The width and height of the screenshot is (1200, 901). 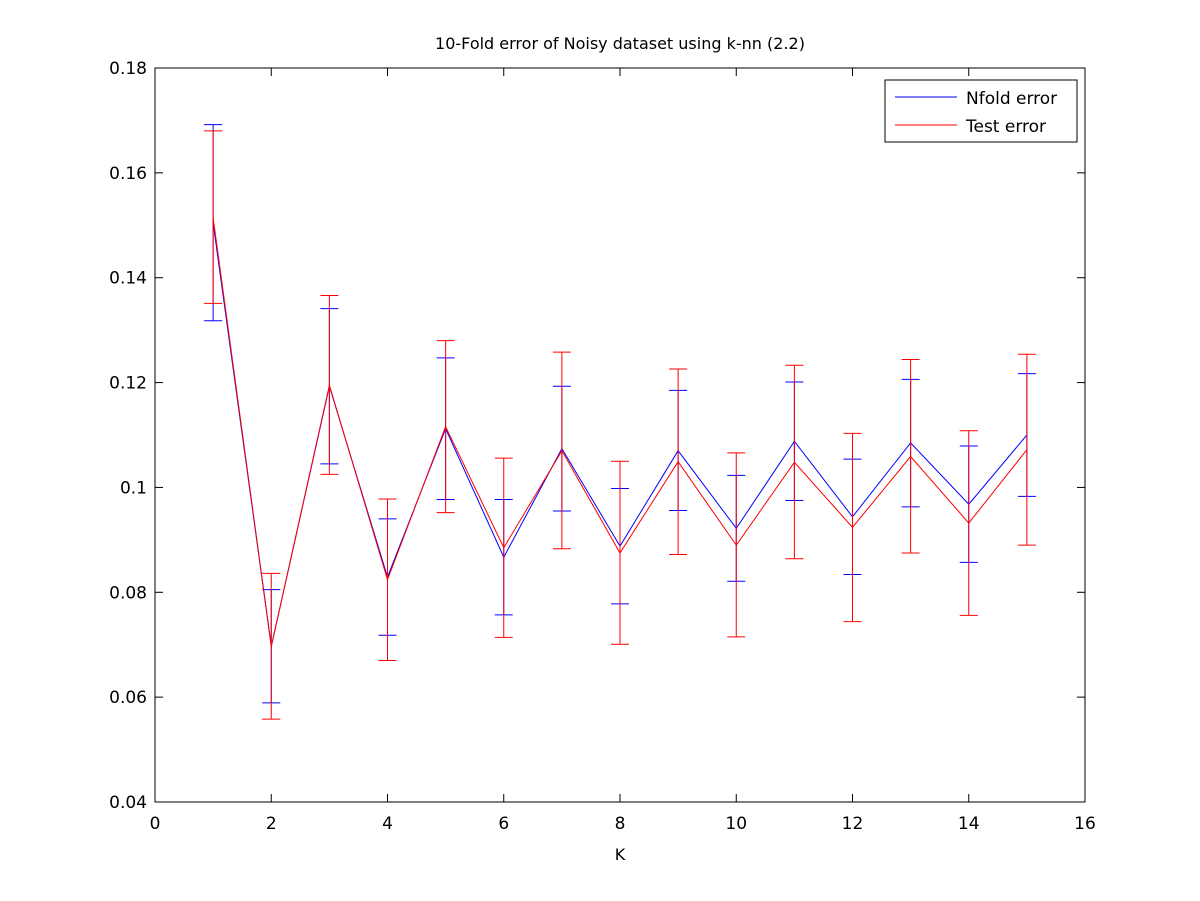 What do you see at coordinates (387, 824) in the screenshot?
I see `x-tick-label: 4` at bounding box center [387, 824].